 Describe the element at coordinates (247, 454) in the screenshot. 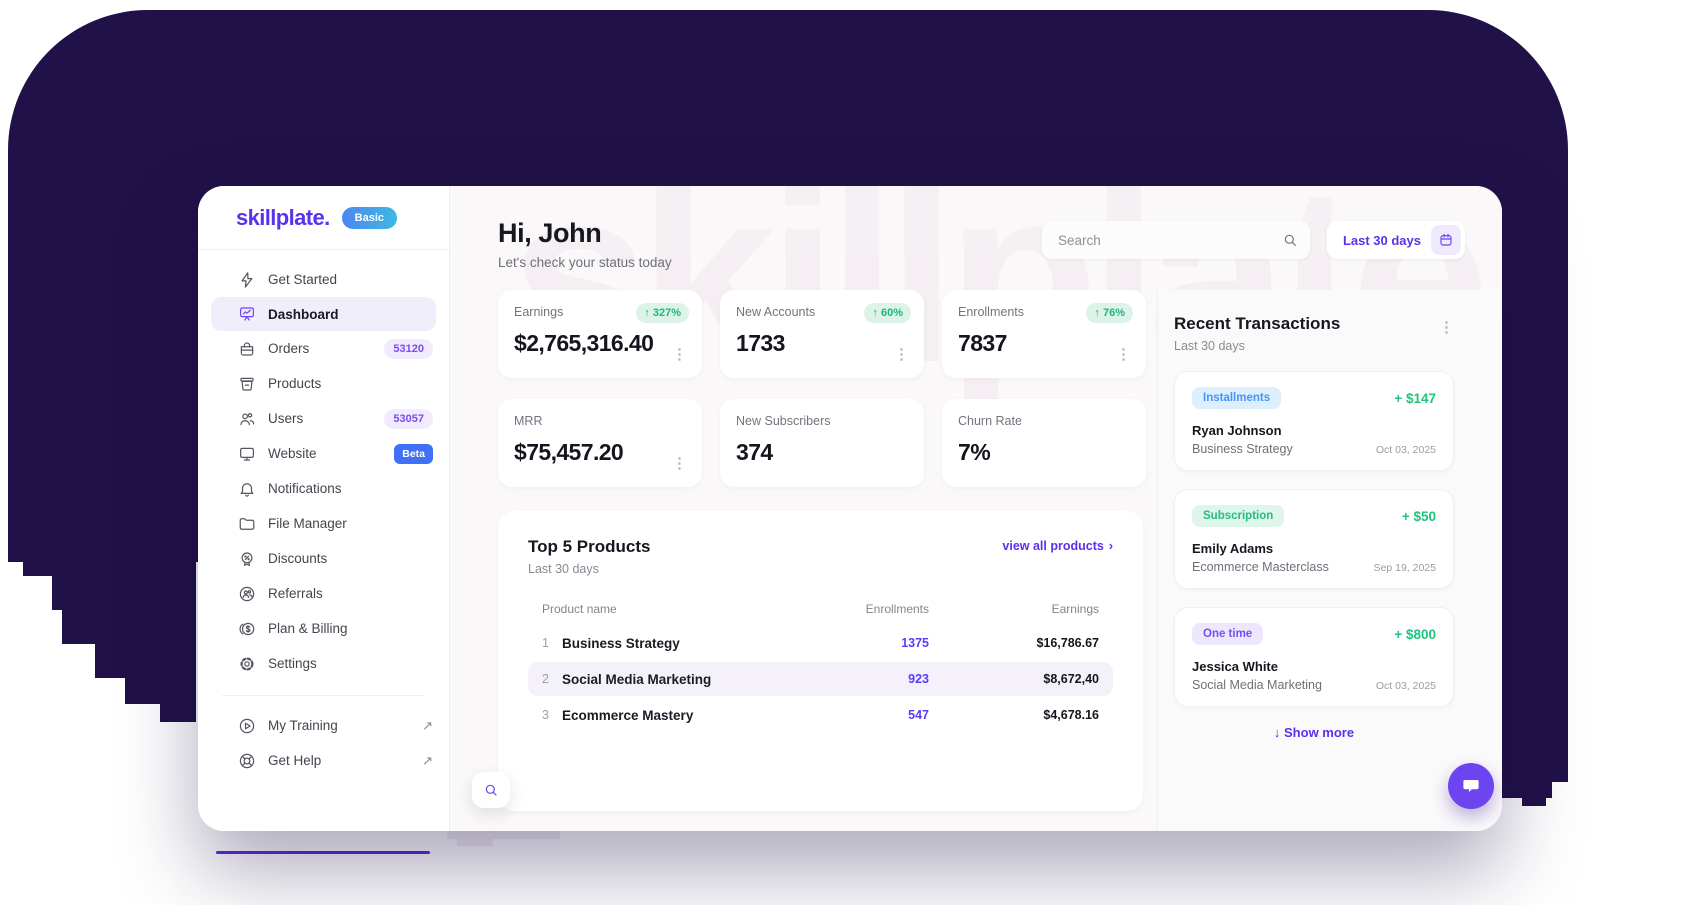

I see `monitor-icon` at that location.